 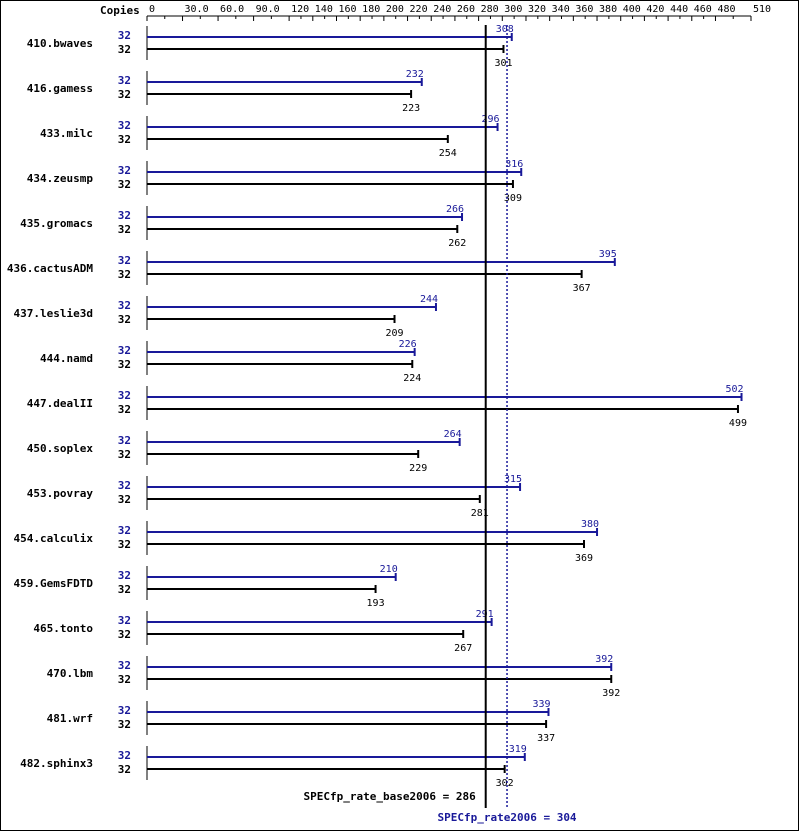 What do you see at coordinates (268, 9) in the screenshot?
I see `x-tick-label: 90.0` at bounding box center [268, 9].